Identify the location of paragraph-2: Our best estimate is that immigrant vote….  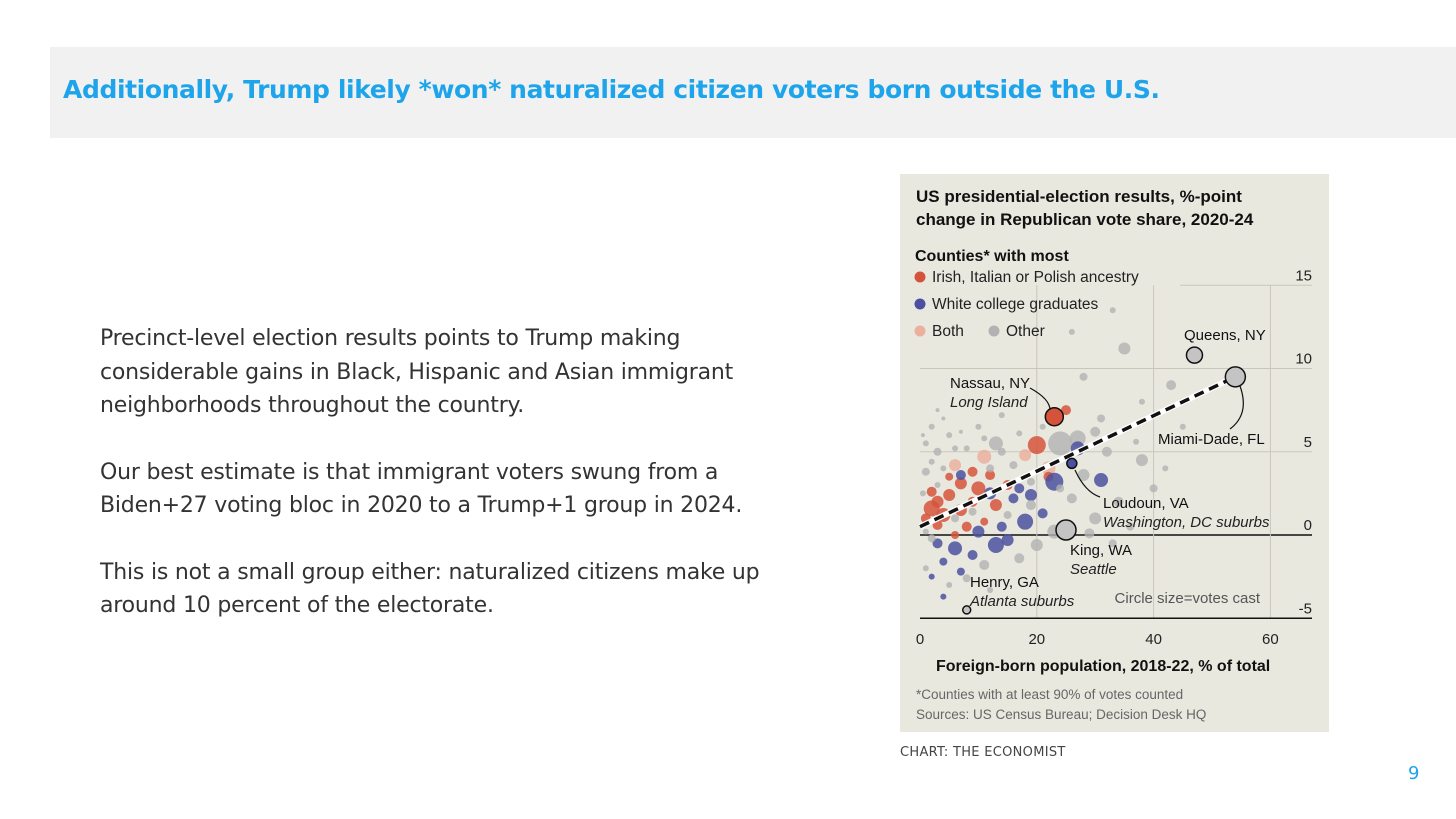
(421, 489).